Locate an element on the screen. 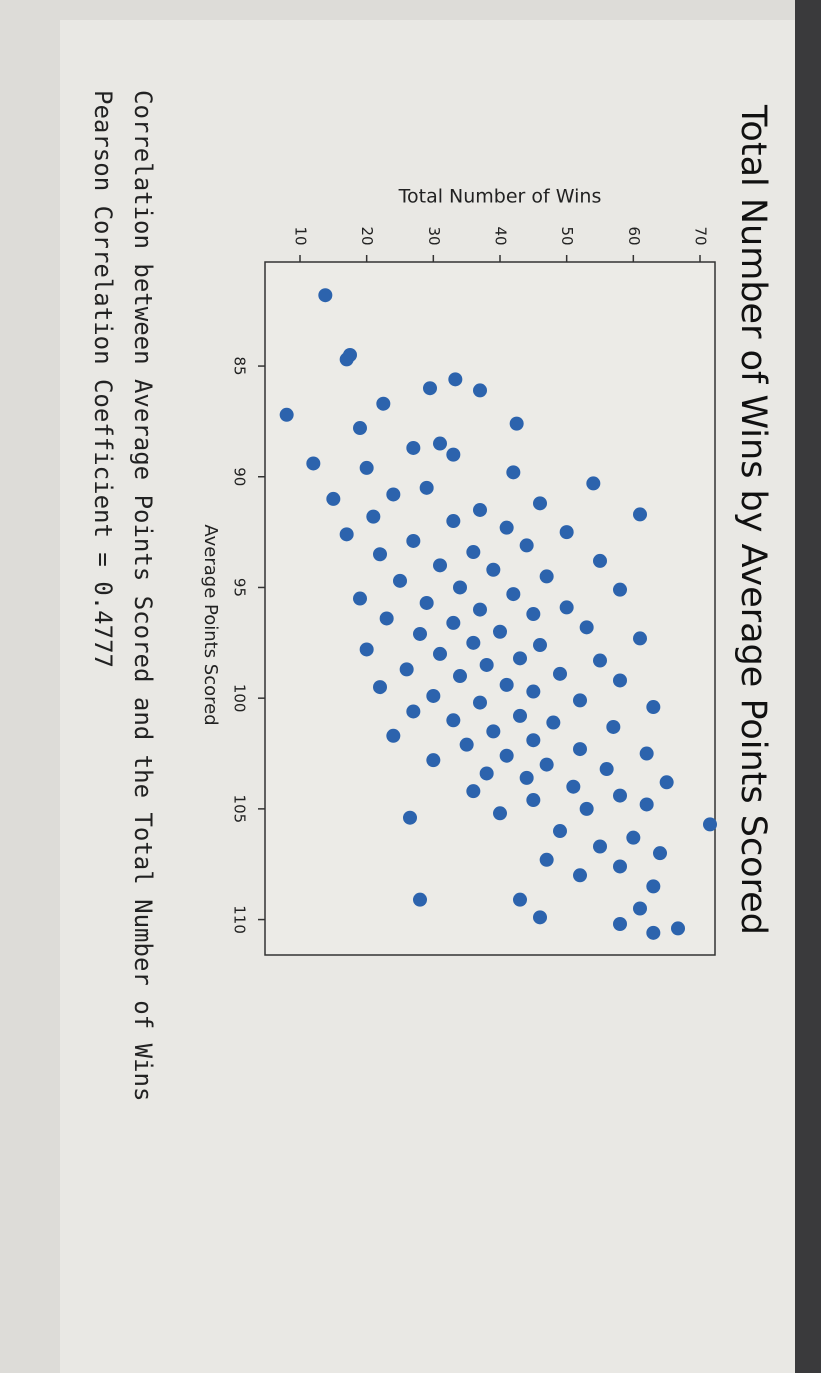  screen-edge is located at coordinates (808, 686).